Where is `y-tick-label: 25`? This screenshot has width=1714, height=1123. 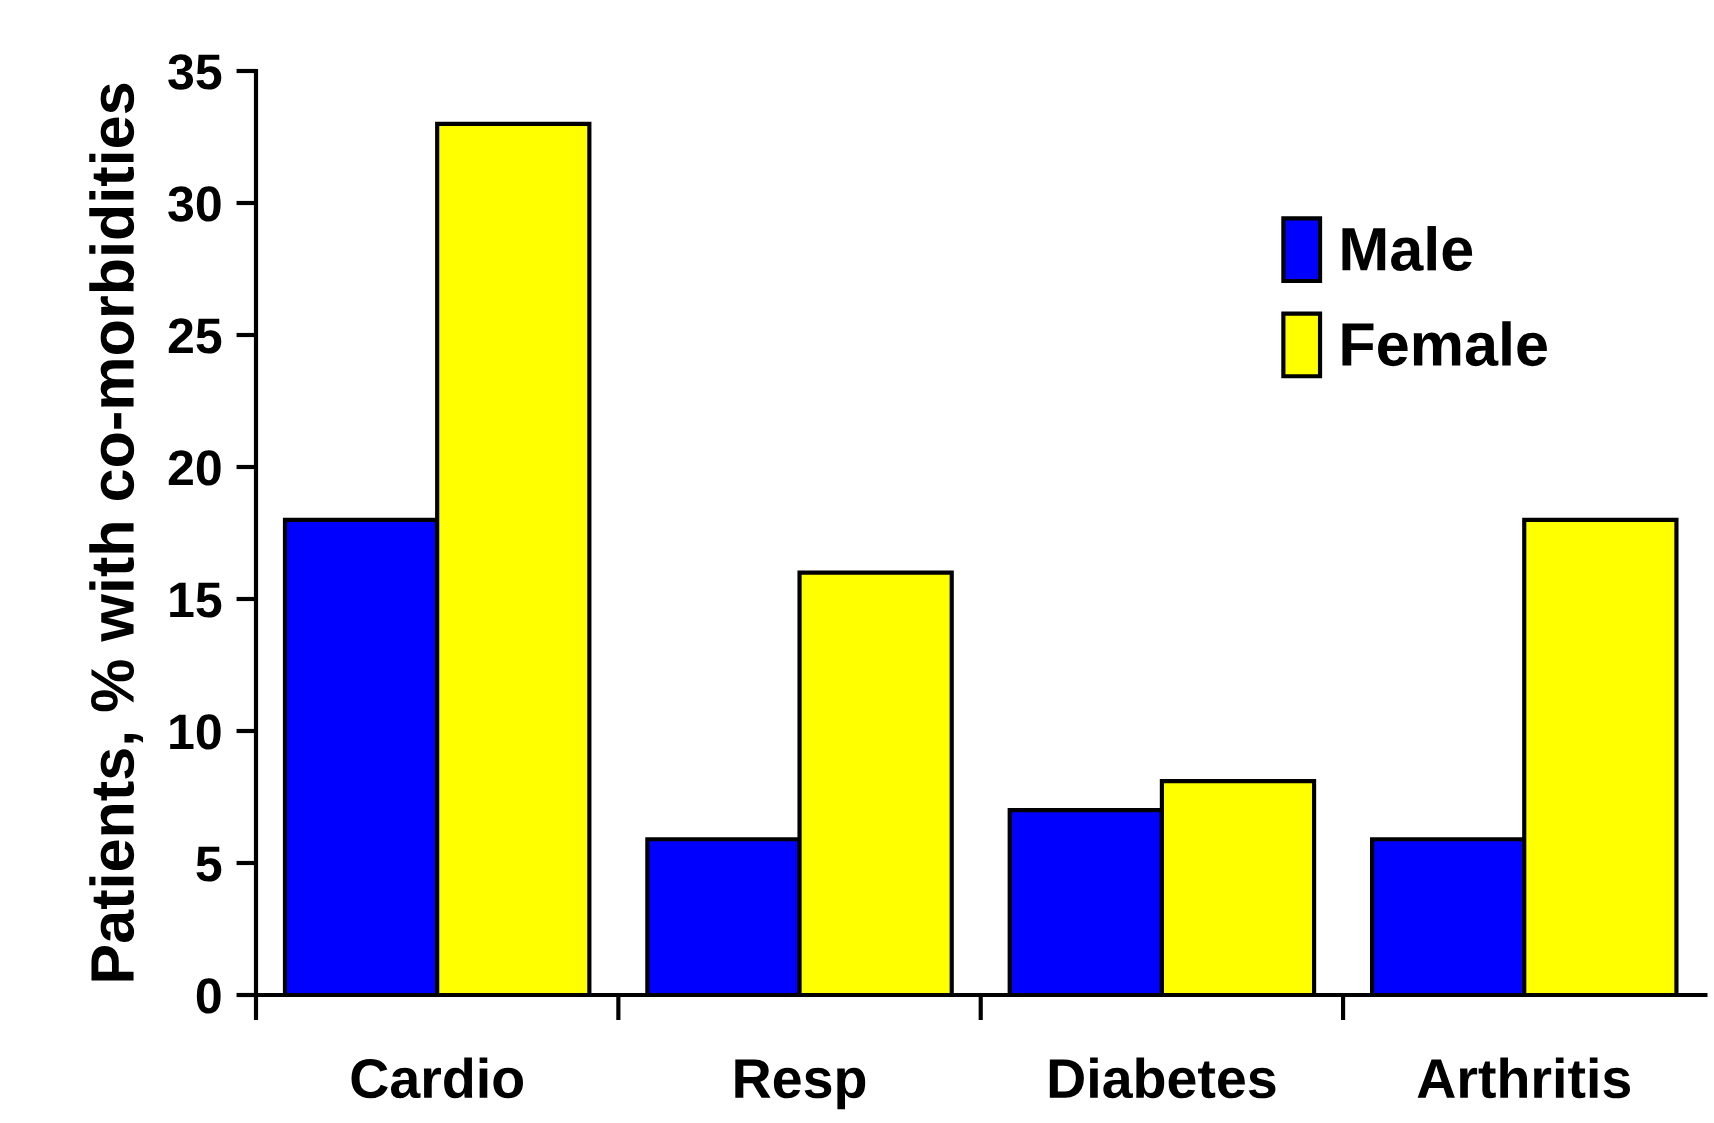 y-tick-label: 25 is located at coordinates (195, 336).